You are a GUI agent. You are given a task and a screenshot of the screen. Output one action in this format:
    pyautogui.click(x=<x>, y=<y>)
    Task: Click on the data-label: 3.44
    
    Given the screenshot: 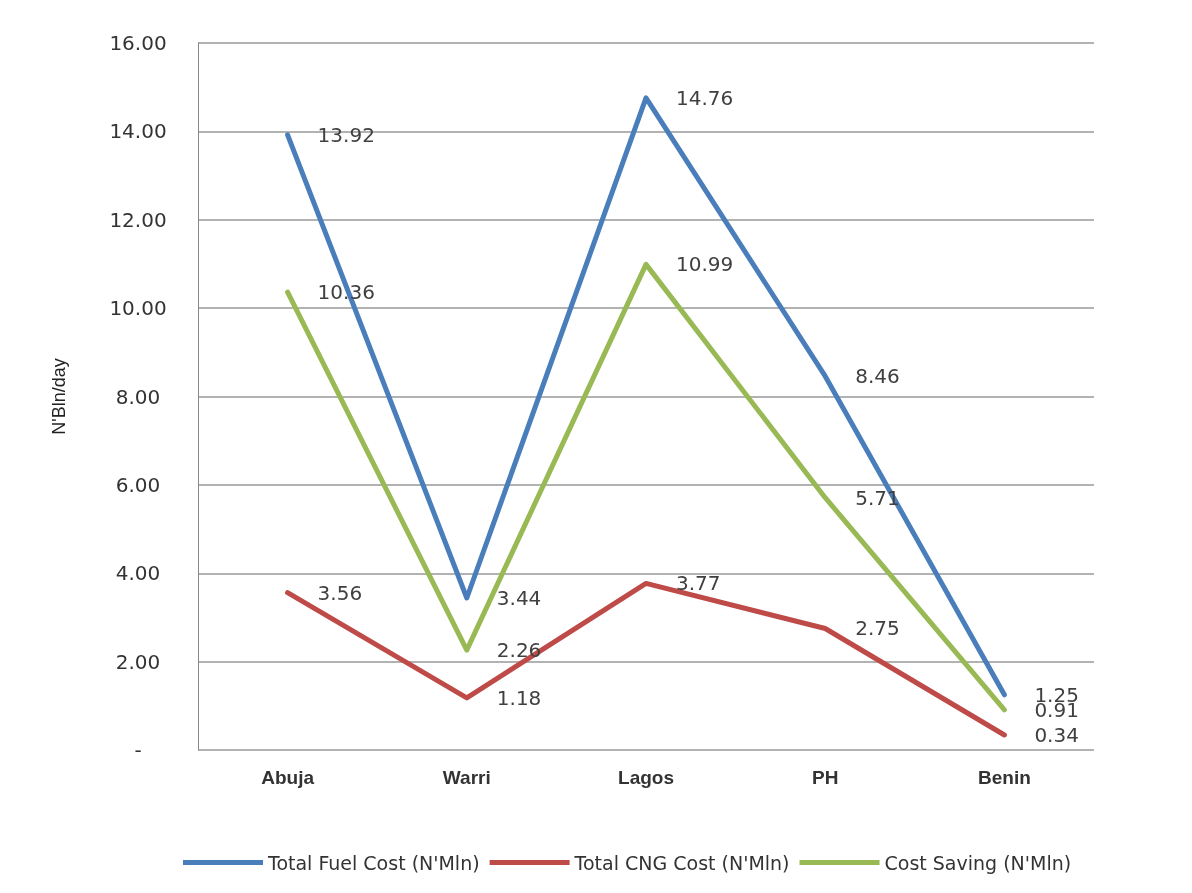 What is the action you would take?
    pyautogui.click(x=519, y=597)
    